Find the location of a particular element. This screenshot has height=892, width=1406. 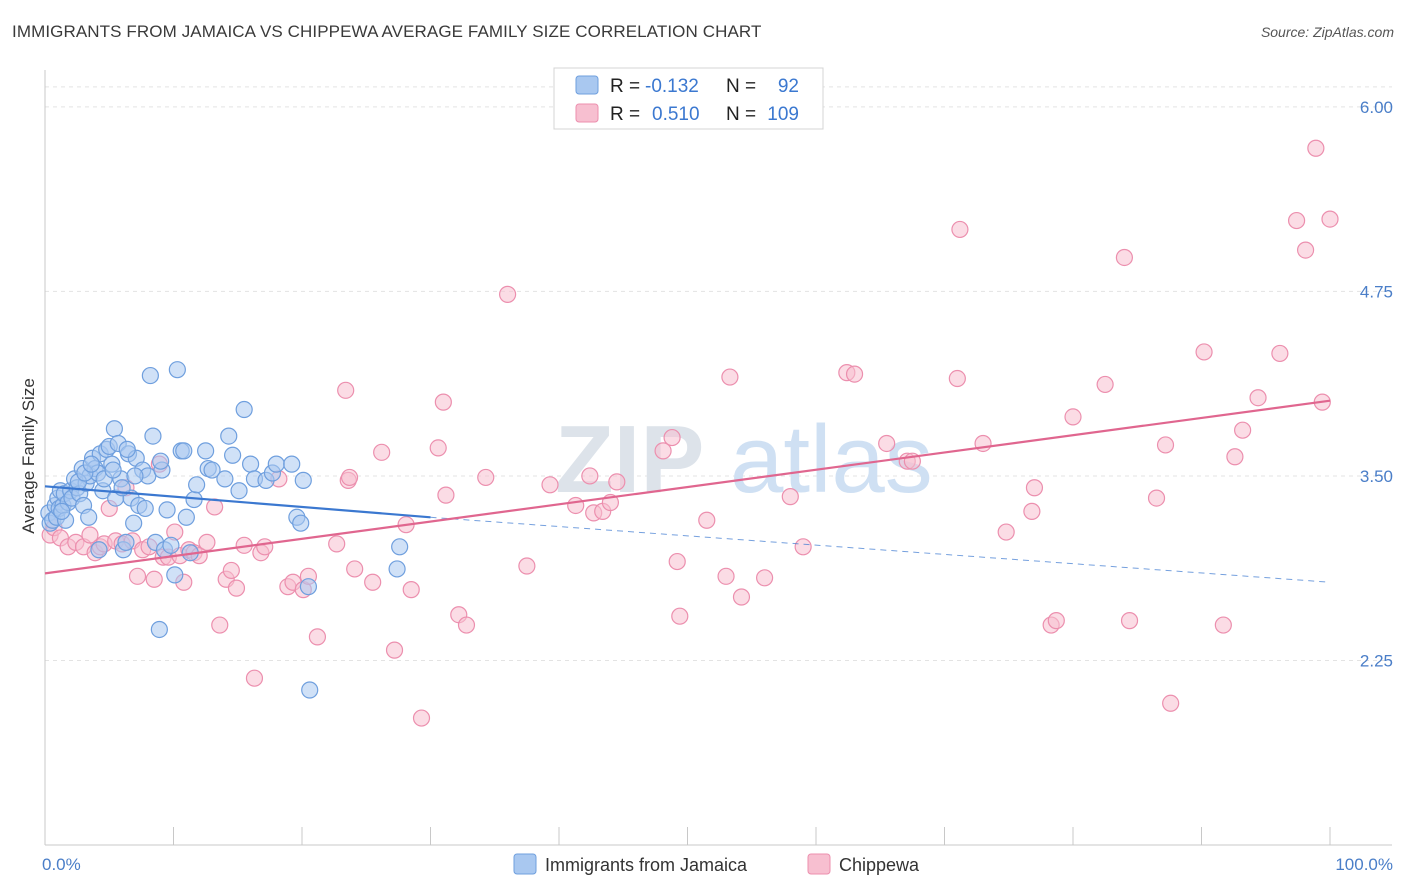

legend-r-label-1: R = is located at coordinates (625, 86).